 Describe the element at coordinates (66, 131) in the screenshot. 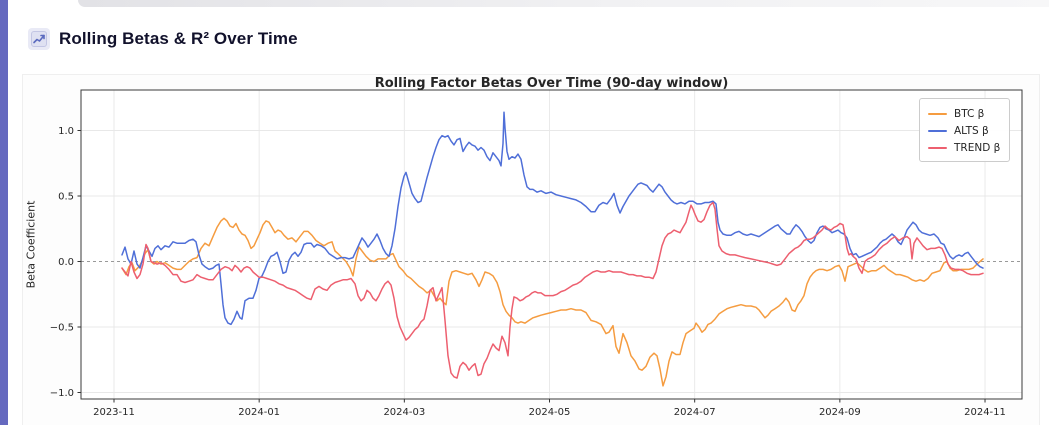

I see `y-tick-label: 1.0` at that location.